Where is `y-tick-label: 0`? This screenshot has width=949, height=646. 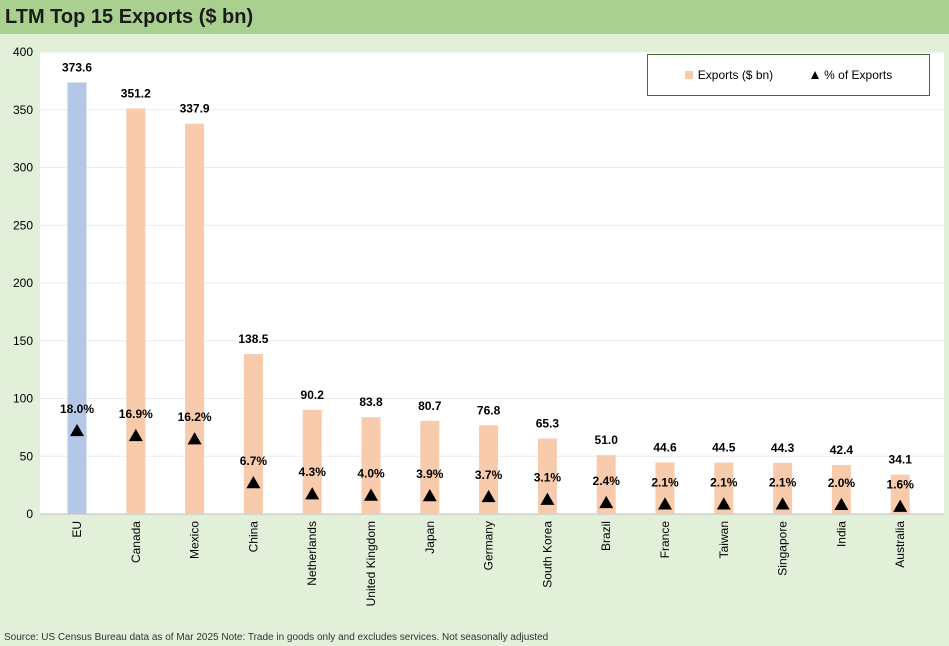 y-tick-label: 0 is located at coordinates (29, 514).